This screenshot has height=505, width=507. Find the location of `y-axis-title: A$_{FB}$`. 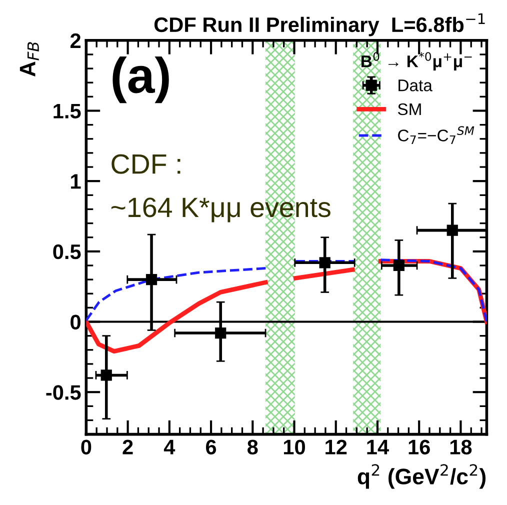

y-axis-title: A$_{FB}$ is located at coordinates (29, 59).